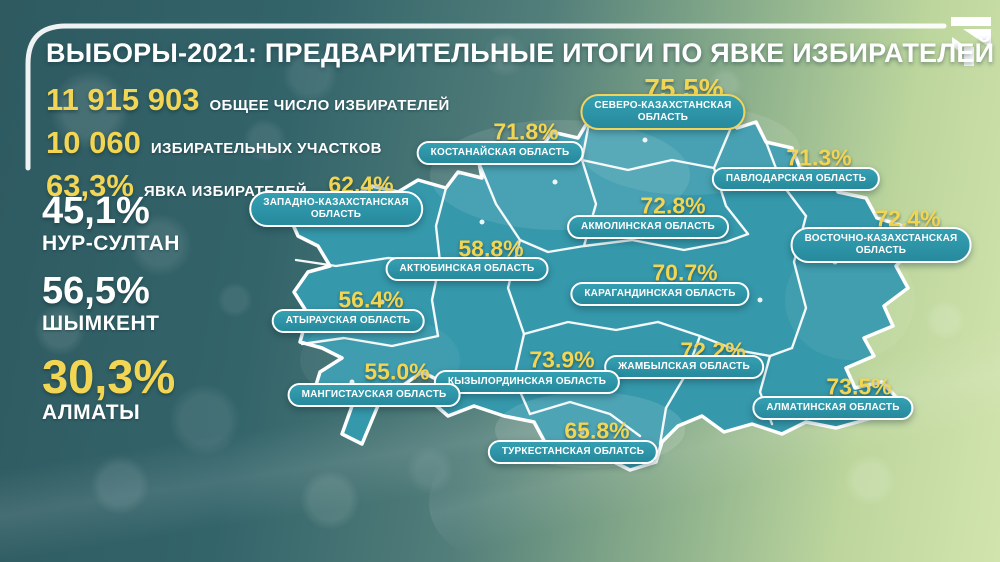  Describe the element at coordinates (91, 413) in the screenshot. I see `city-name: АЛМАТЫ` at that location.